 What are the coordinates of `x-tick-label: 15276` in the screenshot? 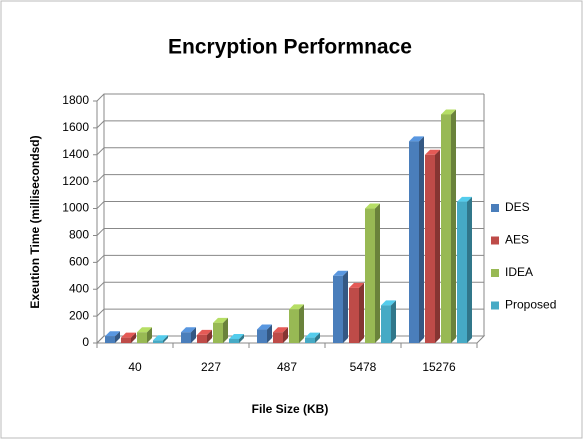 It's located at (439, 367).